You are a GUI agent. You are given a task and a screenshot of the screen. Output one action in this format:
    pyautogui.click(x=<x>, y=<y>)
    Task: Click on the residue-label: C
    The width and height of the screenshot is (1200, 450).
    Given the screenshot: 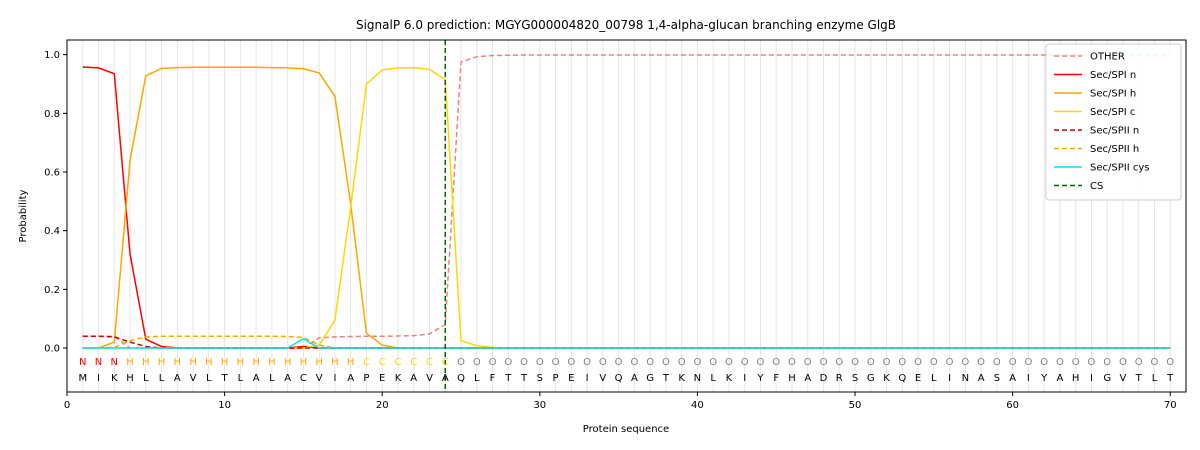 What is the action you would take?
    pyautogui.click(x=303, y=378)
    